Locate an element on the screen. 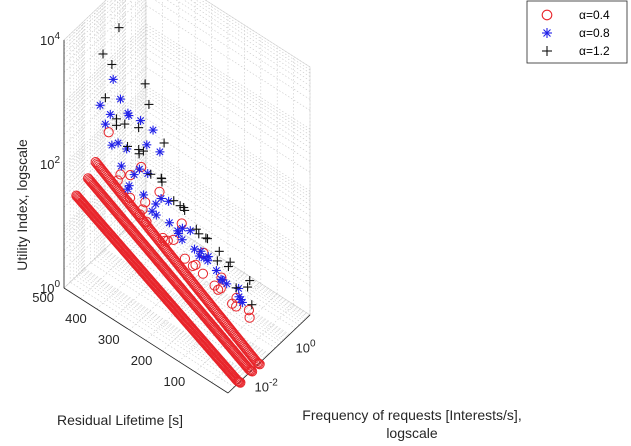  y-tick-label: 100 is located at coordinates (174, 381).